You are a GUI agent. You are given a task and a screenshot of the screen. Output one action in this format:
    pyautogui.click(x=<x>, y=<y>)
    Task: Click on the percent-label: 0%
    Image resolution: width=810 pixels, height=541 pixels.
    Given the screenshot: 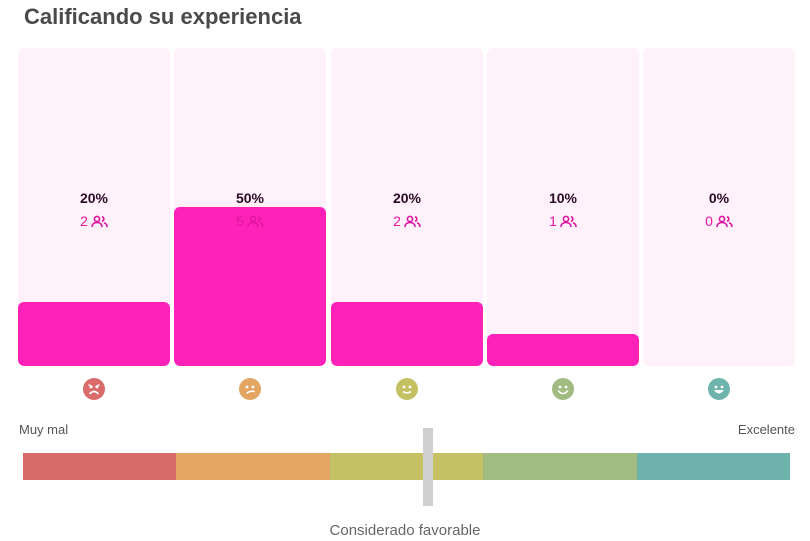 What is the action you would take?
    pyautogui.click(x=719, y=198)
    